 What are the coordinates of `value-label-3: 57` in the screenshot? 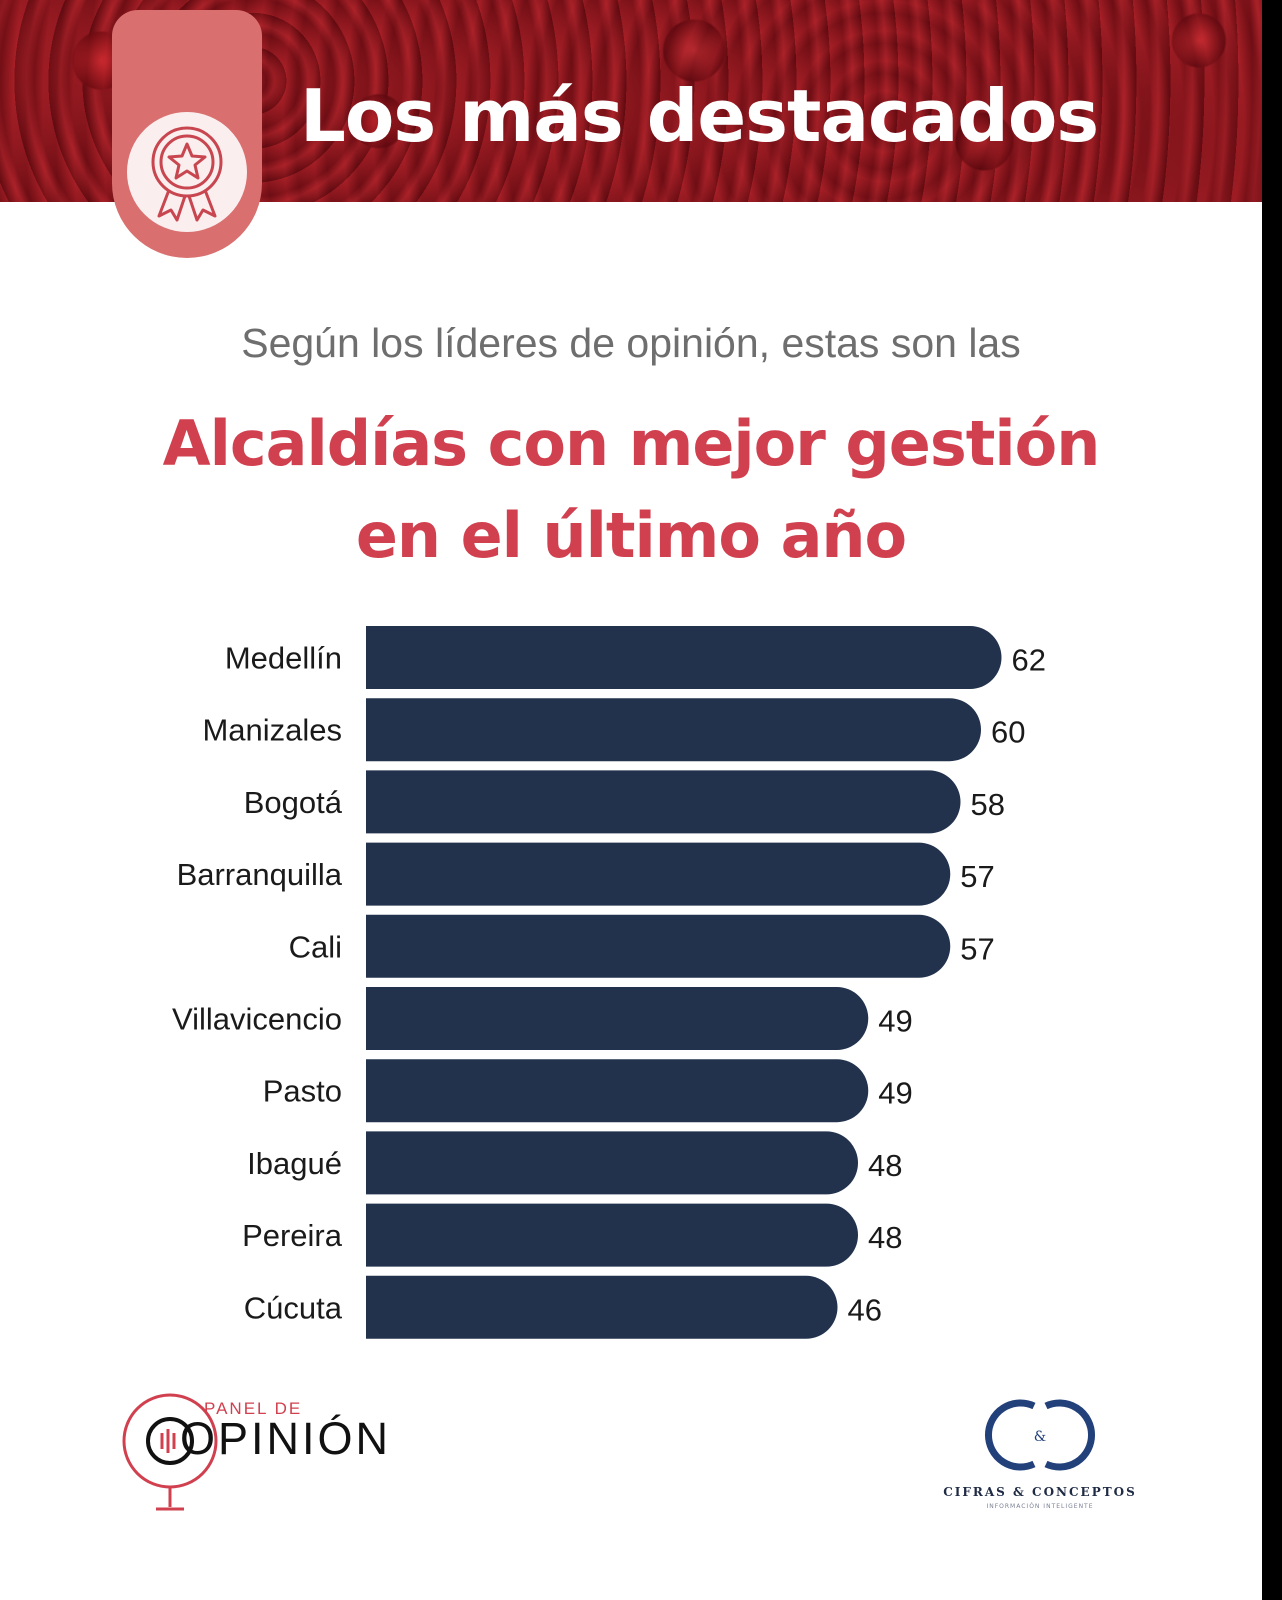 It's located at (977, 876).